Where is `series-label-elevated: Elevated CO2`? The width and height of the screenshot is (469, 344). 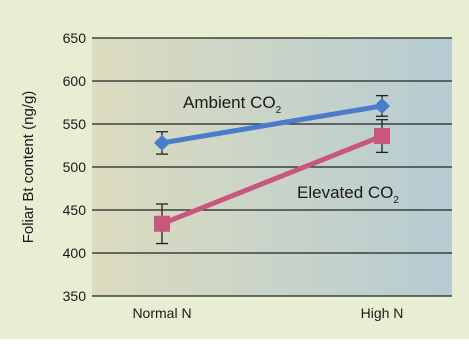
series-label-elevated: Elevated CO2 is located at coordinates (348, 194).